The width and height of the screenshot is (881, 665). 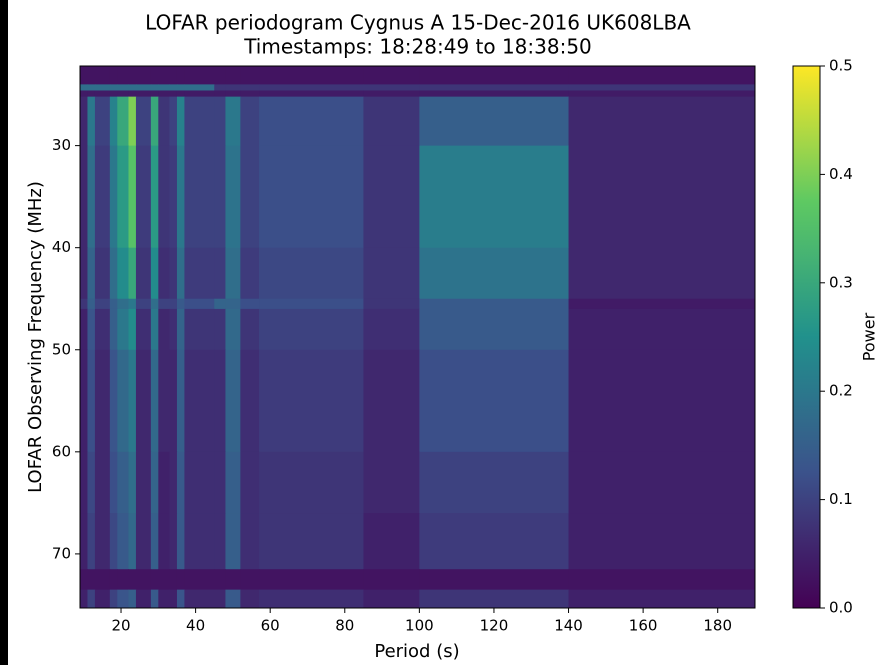 What do you see at coordinates (841, 391) in the screenshot?
I see `colorbar-tick-label: 0.2` at bounding box center [841, 391].